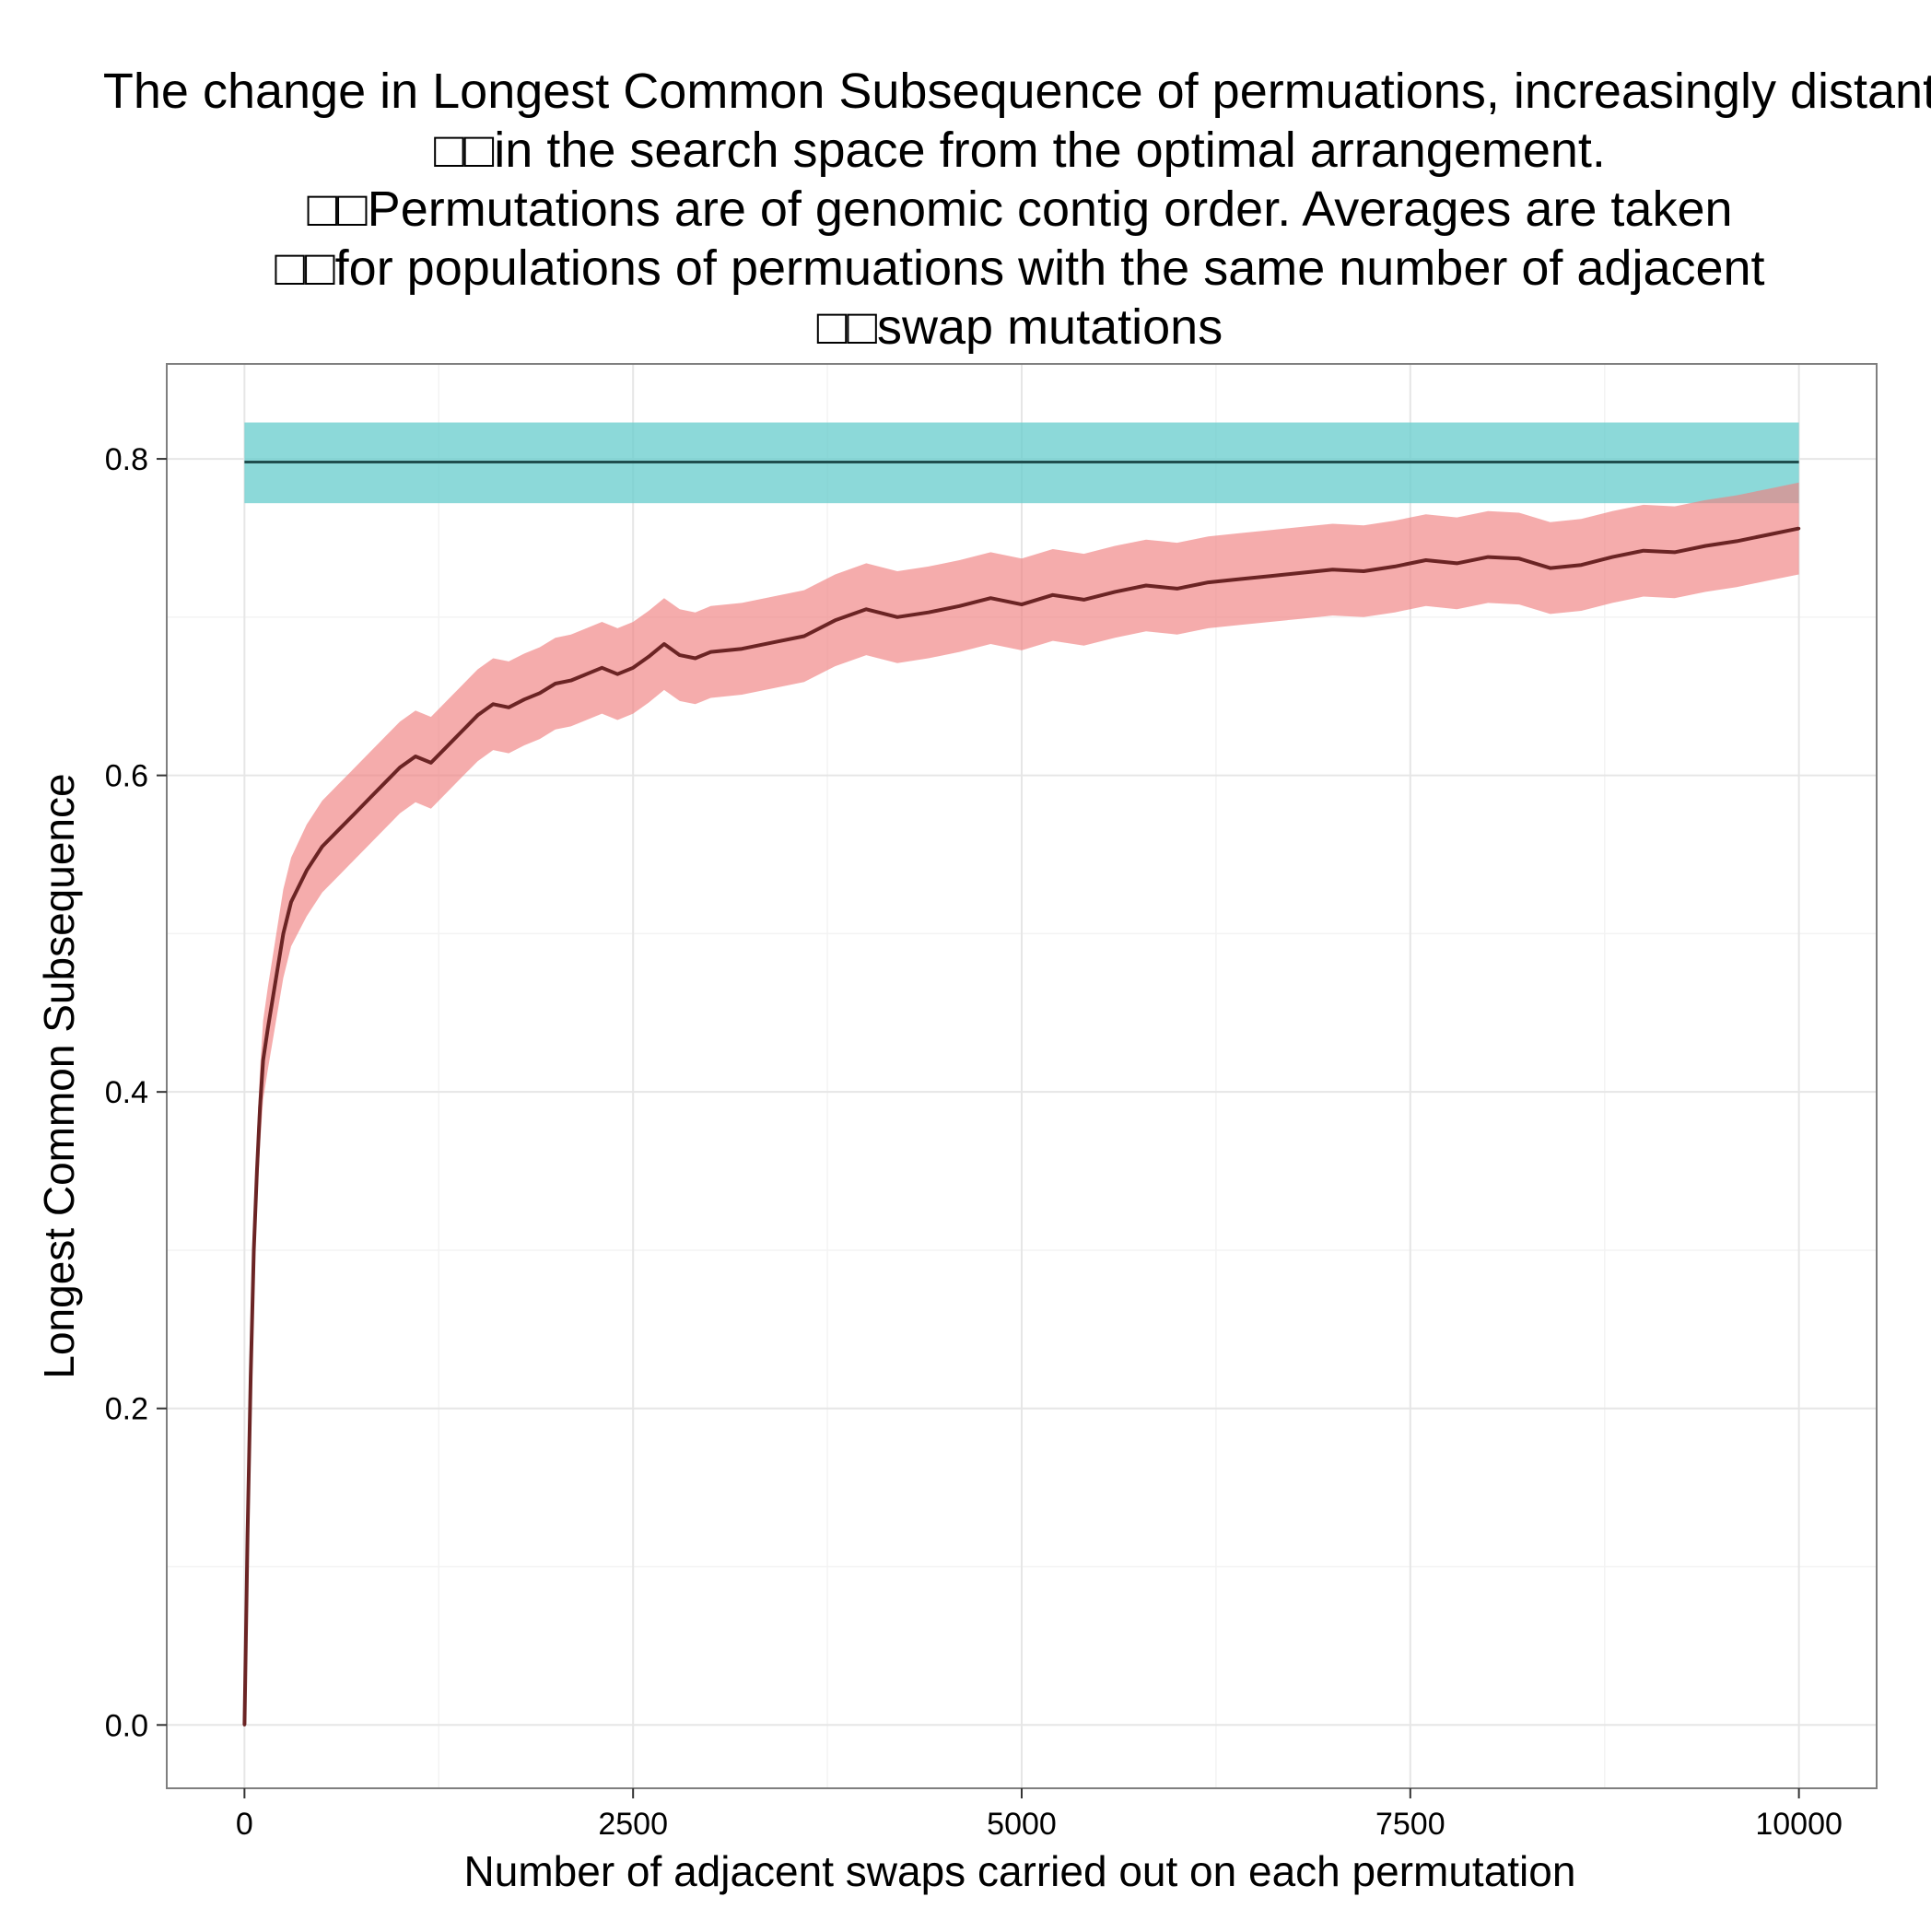  What do you see at coordinates (1799, 1824) in the screenshot?
I see `x-tick-label: 10000` at bounding box center [1799, 1824].